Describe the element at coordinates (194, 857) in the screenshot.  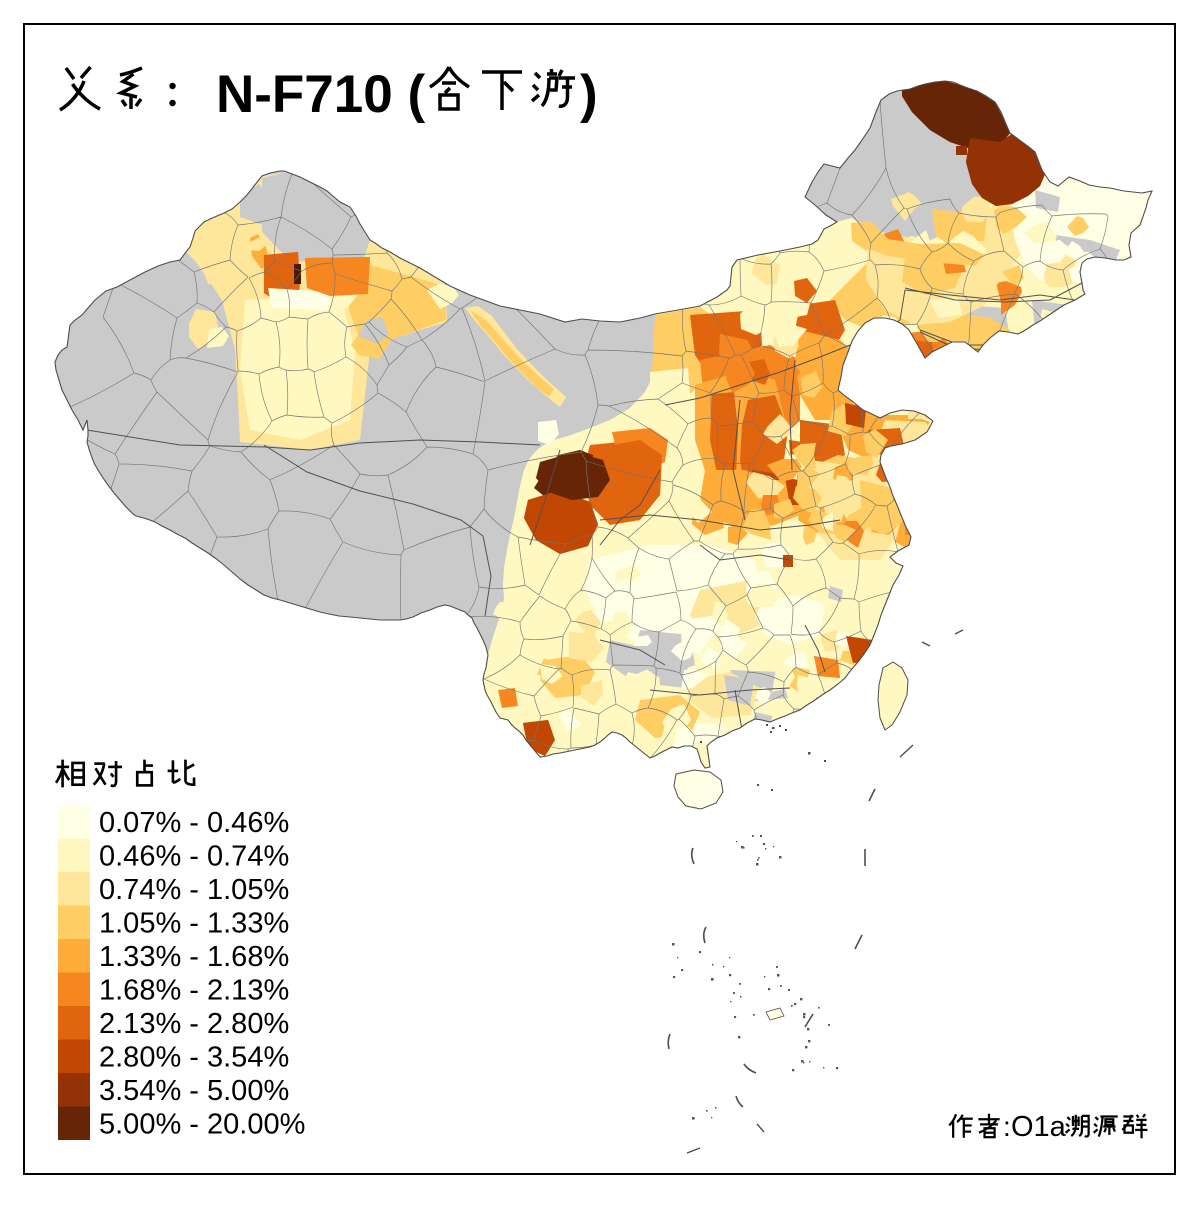
I see `svg-text: 0.46% - 0.74%` at that location.